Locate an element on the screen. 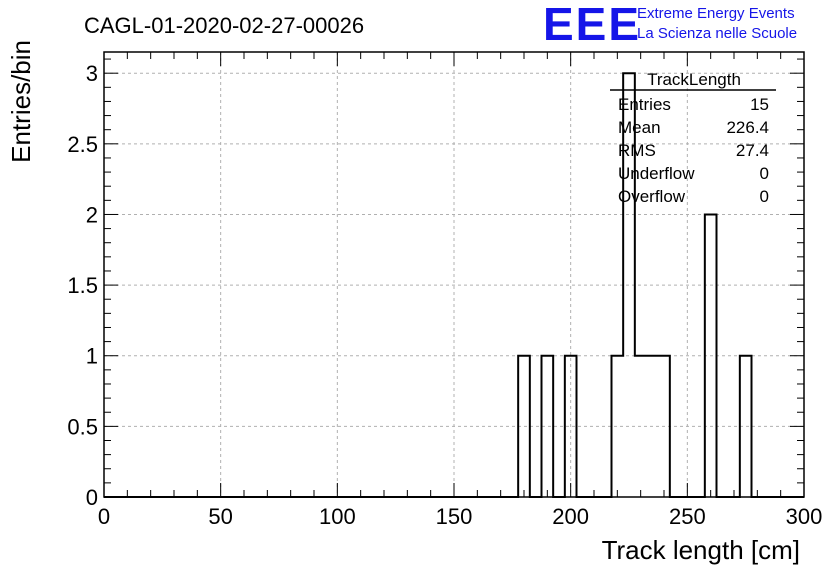  logo-line-1: Extreme Energy Events is located at coordinates (716, 13).